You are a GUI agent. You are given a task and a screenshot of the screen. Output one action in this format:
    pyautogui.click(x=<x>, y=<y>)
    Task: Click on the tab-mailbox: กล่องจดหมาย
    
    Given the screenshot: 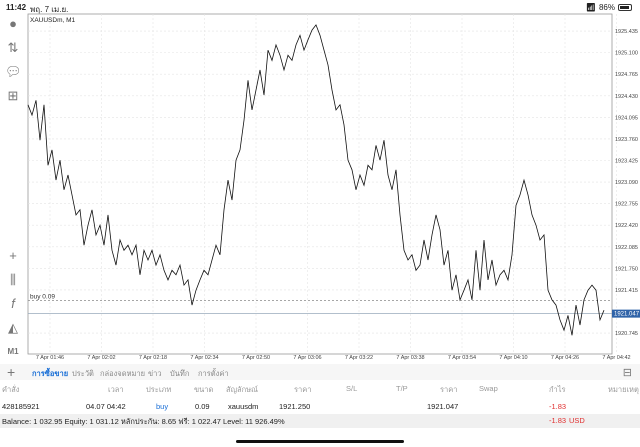 What is the action you would take?
    pyautogui.click(x=123, y=373)
    